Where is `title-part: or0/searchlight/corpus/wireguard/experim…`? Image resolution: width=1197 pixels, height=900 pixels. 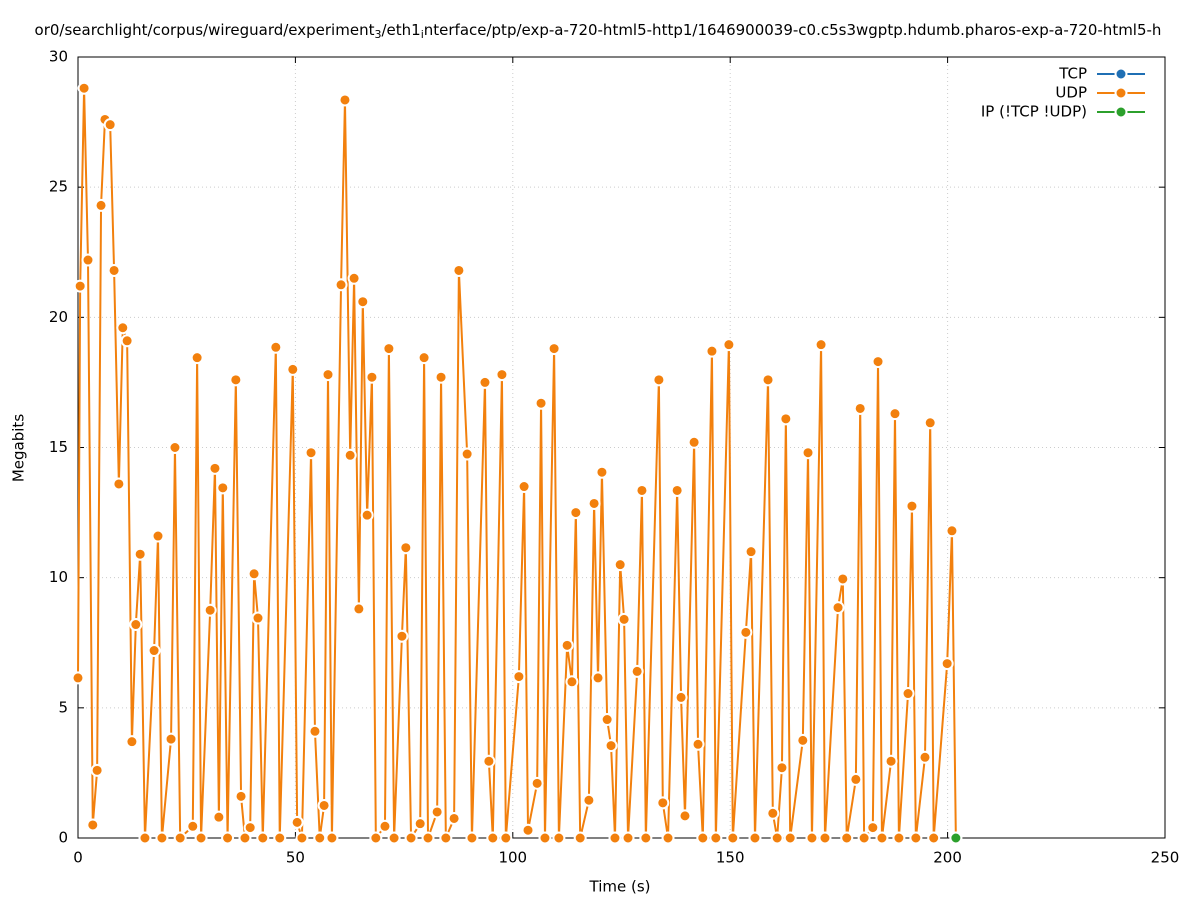 title-part: or0/searchlight/corpus/wireguard/experim… is located at coordinates (205, 30).